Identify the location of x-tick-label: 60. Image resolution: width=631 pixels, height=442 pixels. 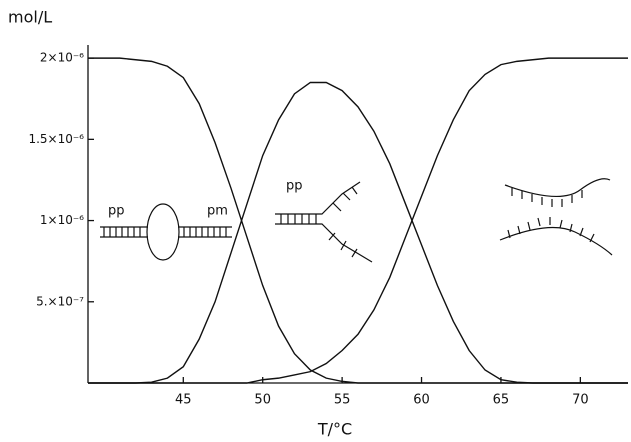
(421, 400).